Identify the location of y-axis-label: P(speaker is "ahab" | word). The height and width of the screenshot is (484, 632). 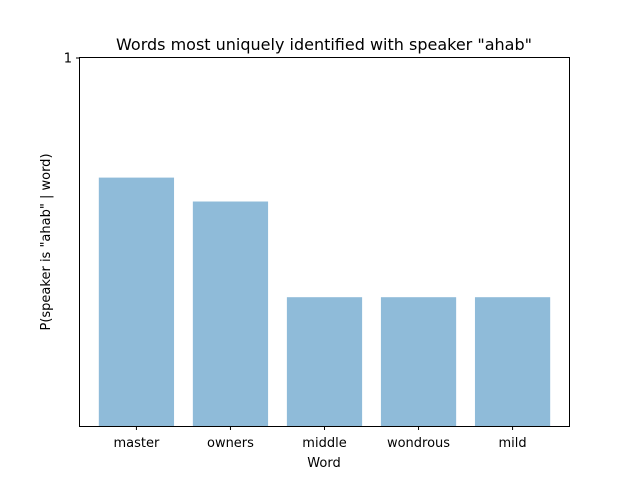
(46, 241).